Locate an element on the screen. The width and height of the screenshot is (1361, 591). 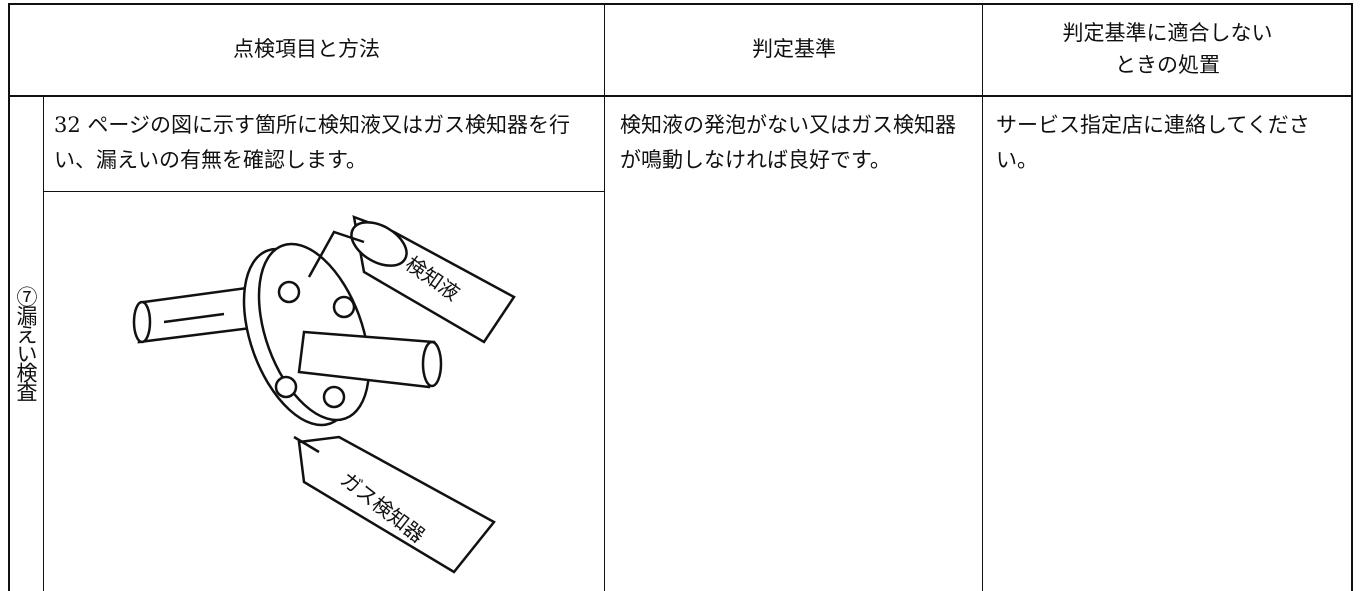
pipe-shade is located at coordinates (194, 318).